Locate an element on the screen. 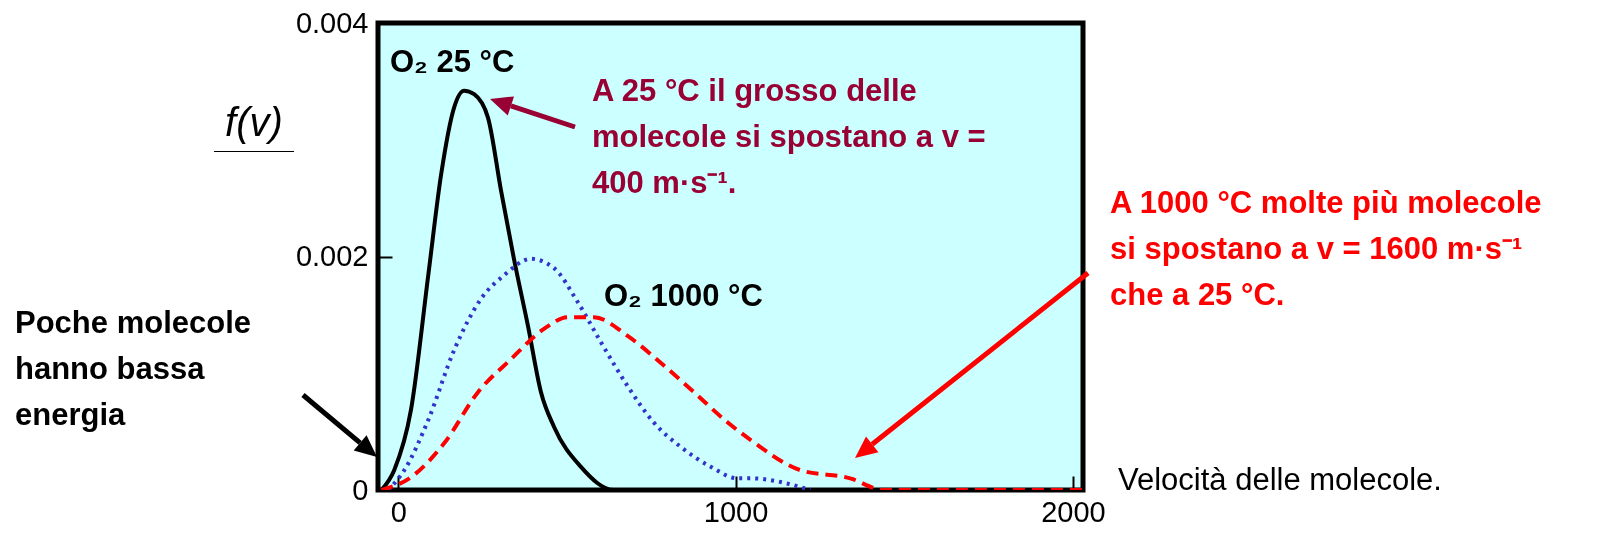  text: Poche molecole hanno bassa energia is located at coordinates (134, 369).